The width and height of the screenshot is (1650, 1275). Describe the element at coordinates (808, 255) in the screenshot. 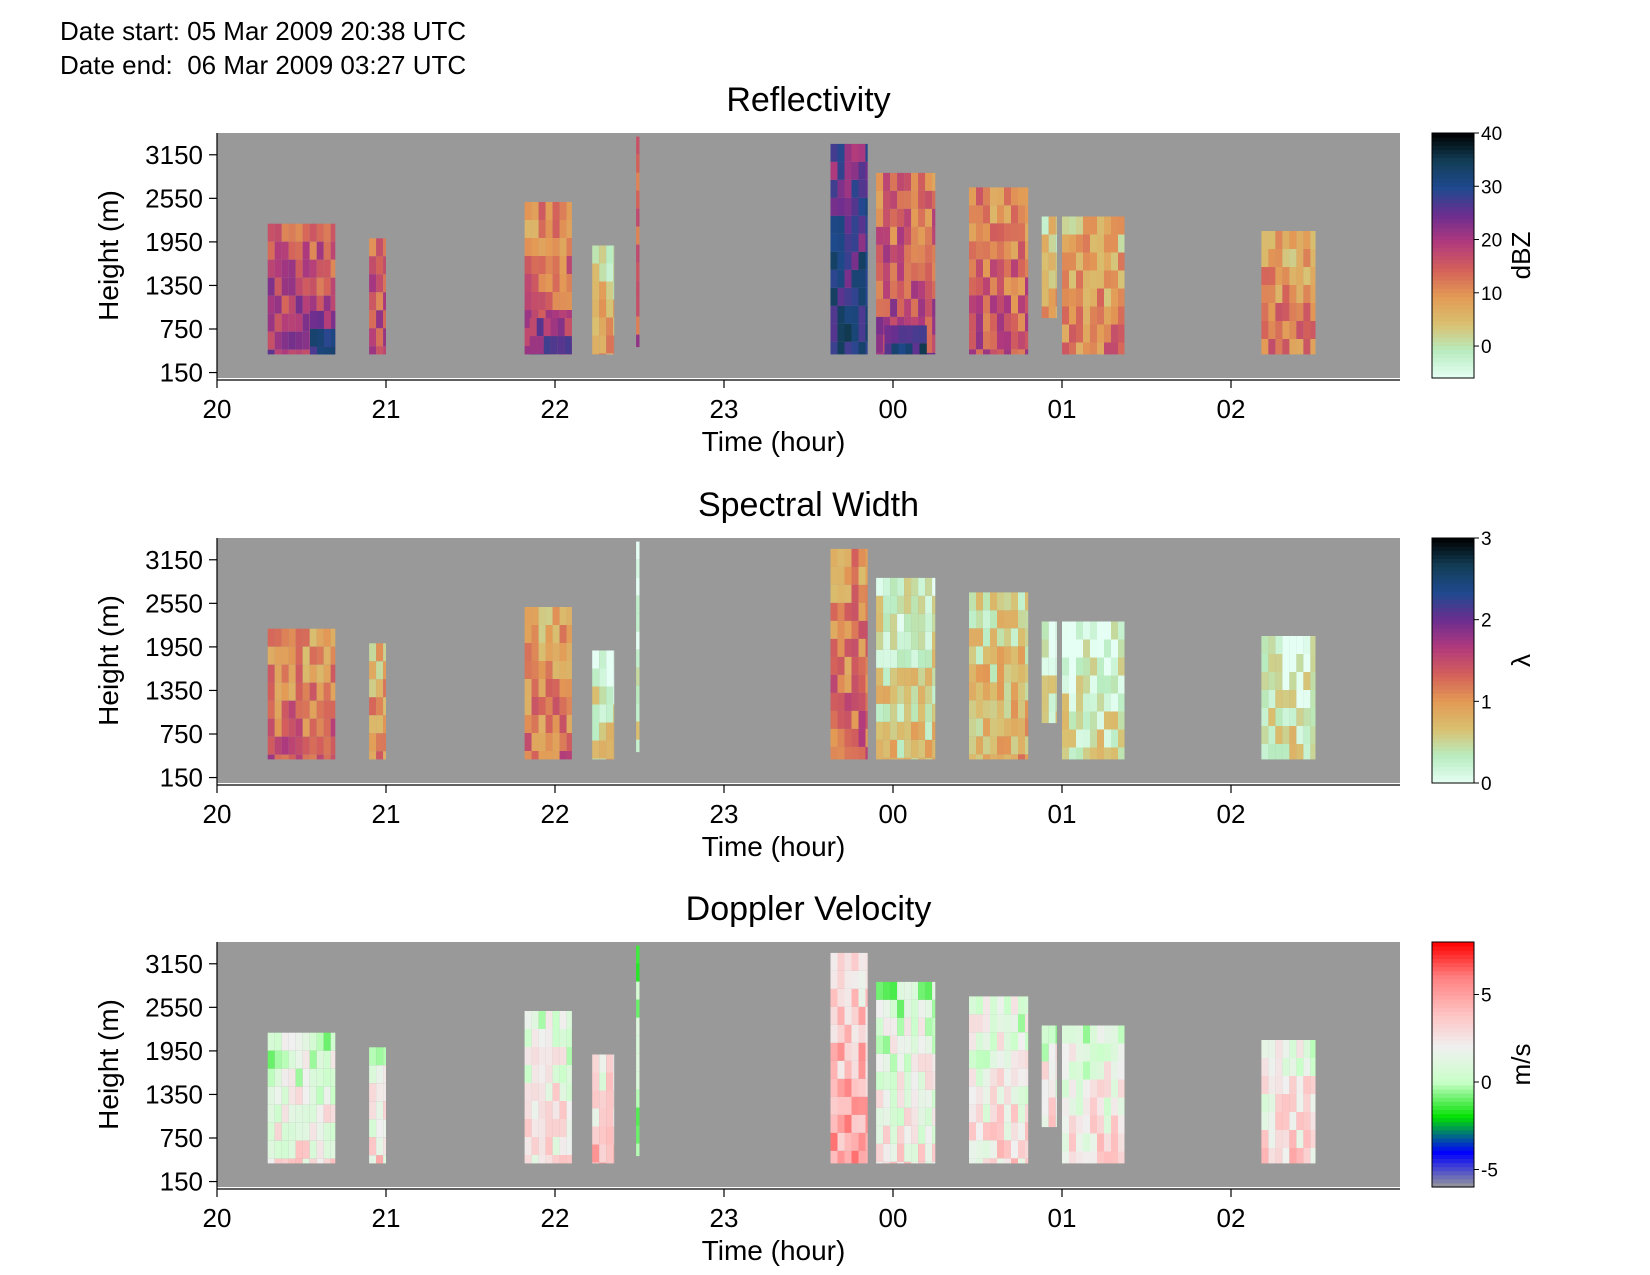

I see `plot-area` at that location.